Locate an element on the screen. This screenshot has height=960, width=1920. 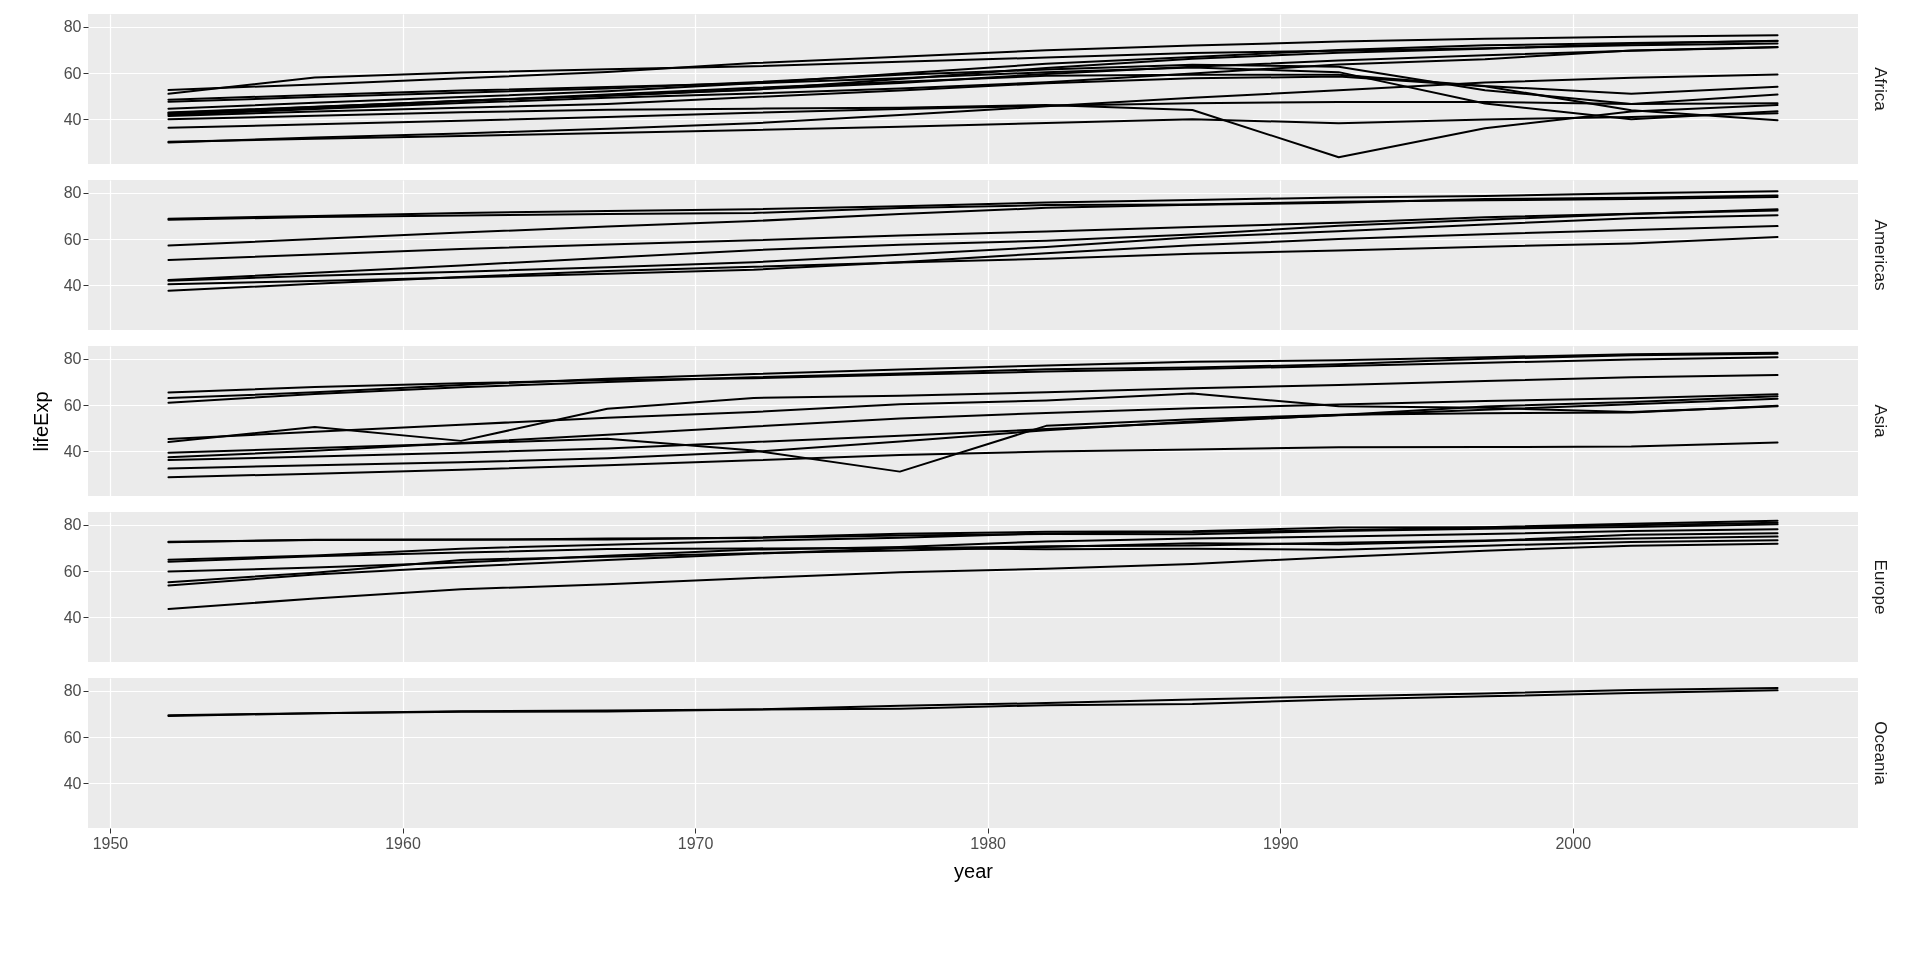
text: Europe is located at coordinates (1880, 587).